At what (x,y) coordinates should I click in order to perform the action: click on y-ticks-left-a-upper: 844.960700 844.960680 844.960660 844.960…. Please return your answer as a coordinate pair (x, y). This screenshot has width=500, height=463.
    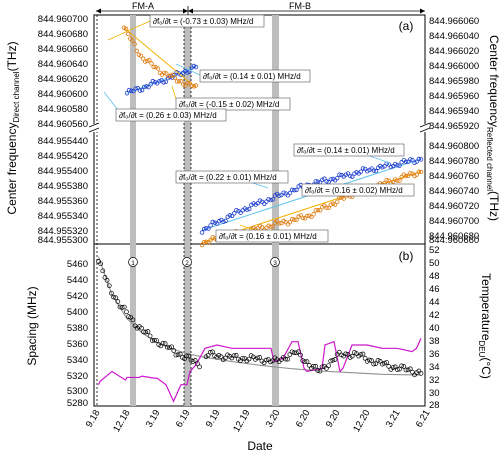
    Looking at the image, I should click on (63, 72).